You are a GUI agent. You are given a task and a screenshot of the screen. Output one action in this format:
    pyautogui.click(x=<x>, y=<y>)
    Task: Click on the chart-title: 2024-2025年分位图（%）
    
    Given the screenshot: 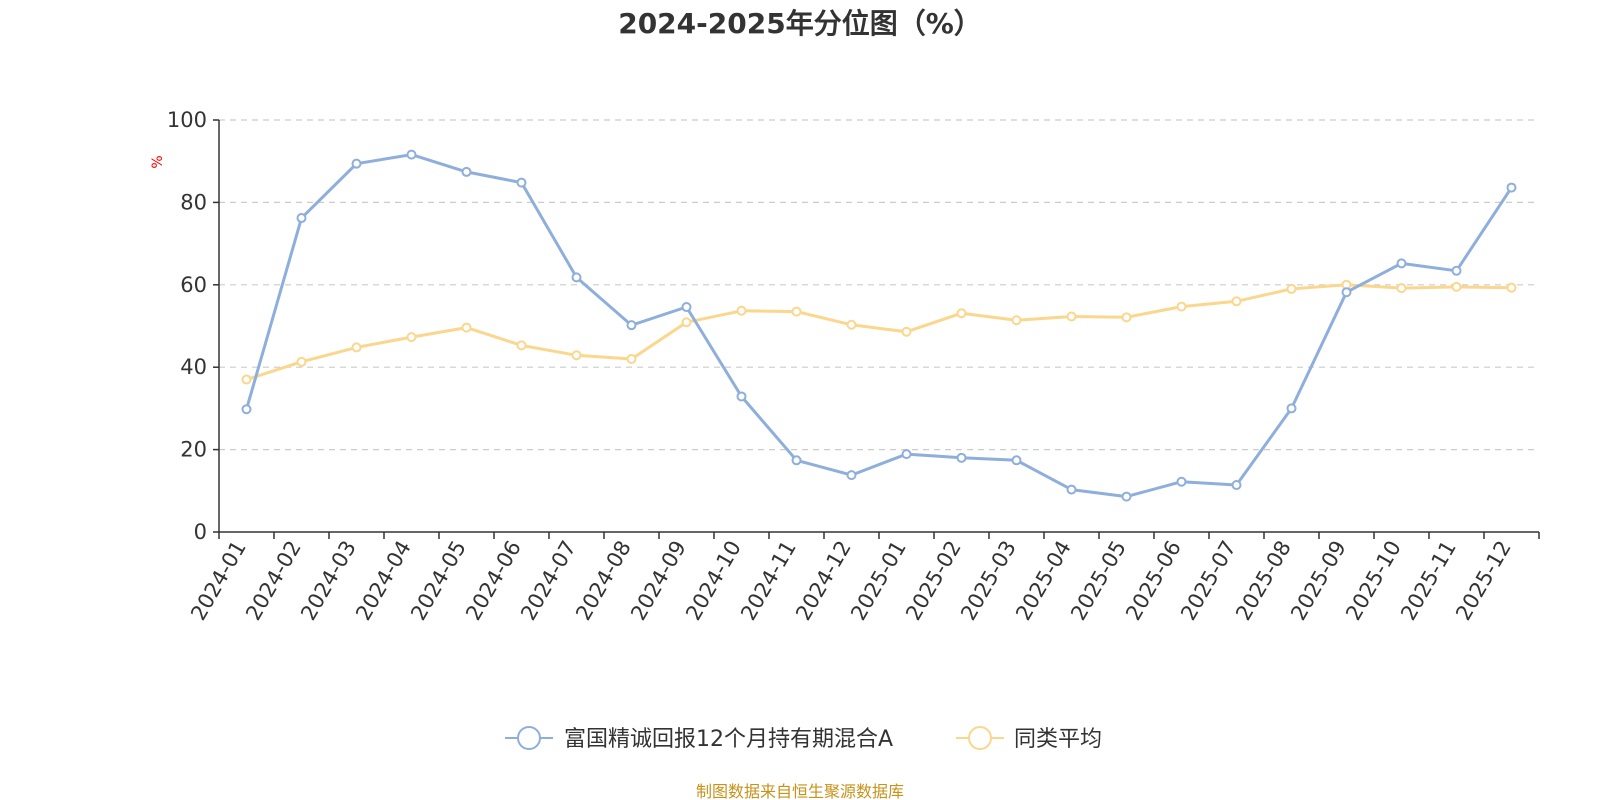 What is the action you would take?
    pyautogui.click(x=800, y=23)
    